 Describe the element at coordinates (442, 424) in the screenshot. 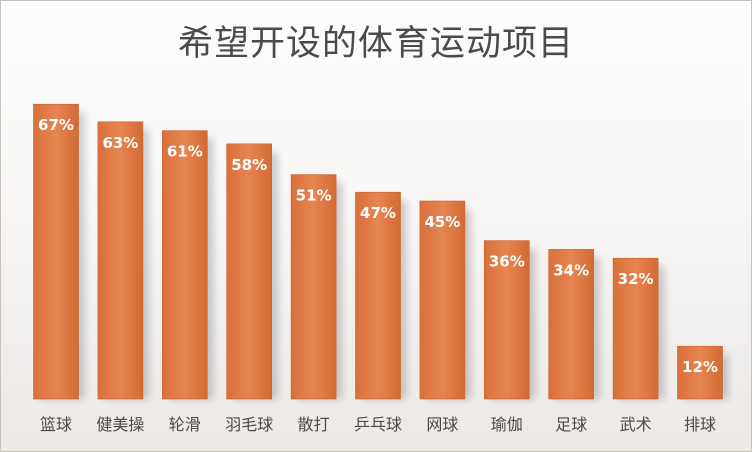

I see `category-label: 网球` at that location.